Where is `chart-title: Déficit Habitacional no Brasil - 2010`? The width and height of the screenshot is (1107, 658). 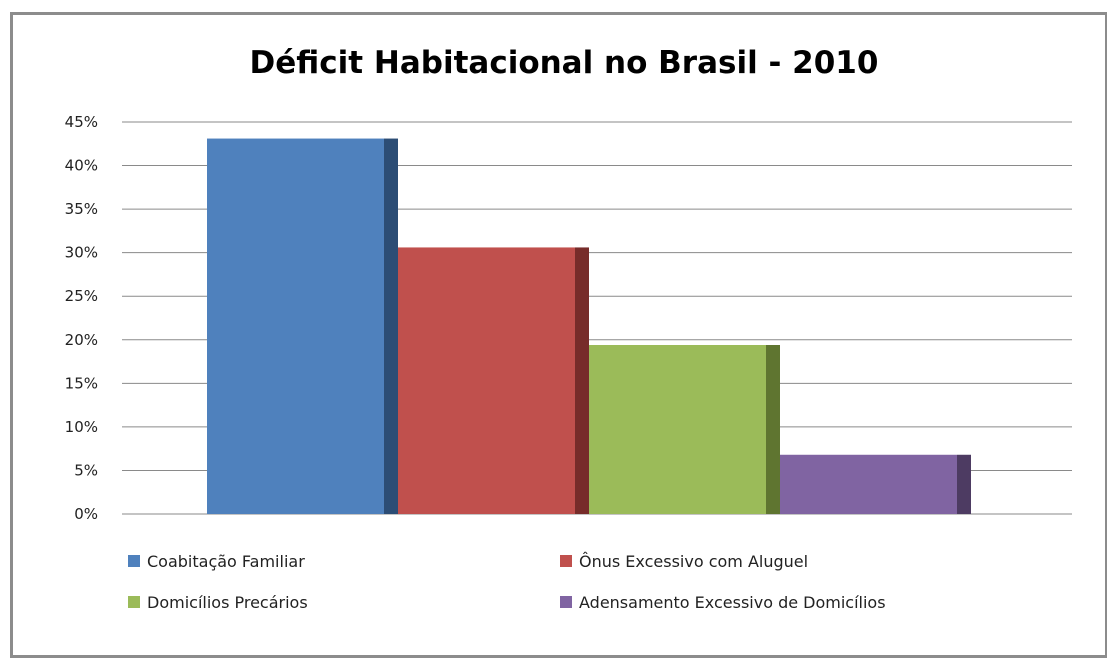
chart-title: Déficit Habitacional no Brasil - 2010 is located at coordinates (564, 63).